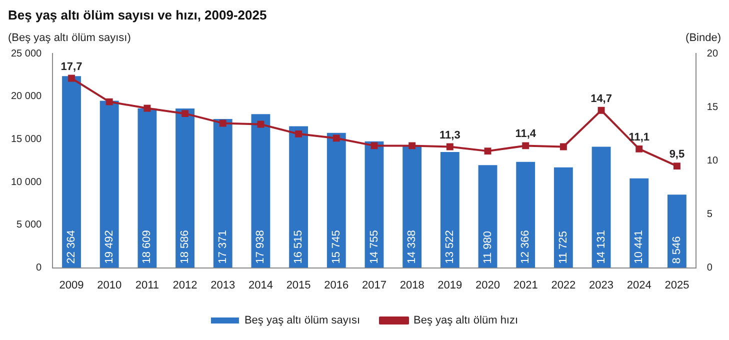 The image size is (729, 340). What do you see at coordinates (712, 54) in the screenshot?
I see `y2-tick-label: 20` at bounding box center [712, 54].